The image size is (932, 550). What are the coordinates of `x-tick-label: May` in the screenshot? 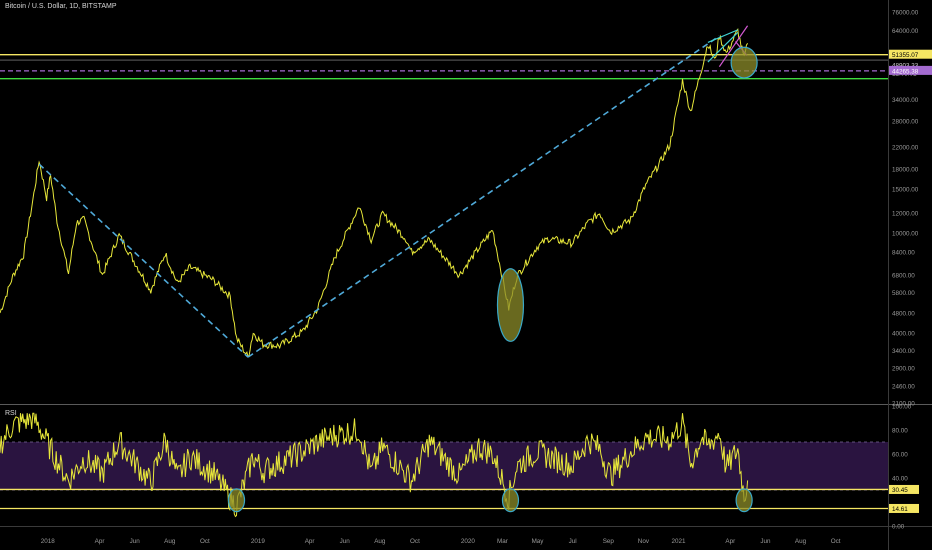 It's located at (538, 541).